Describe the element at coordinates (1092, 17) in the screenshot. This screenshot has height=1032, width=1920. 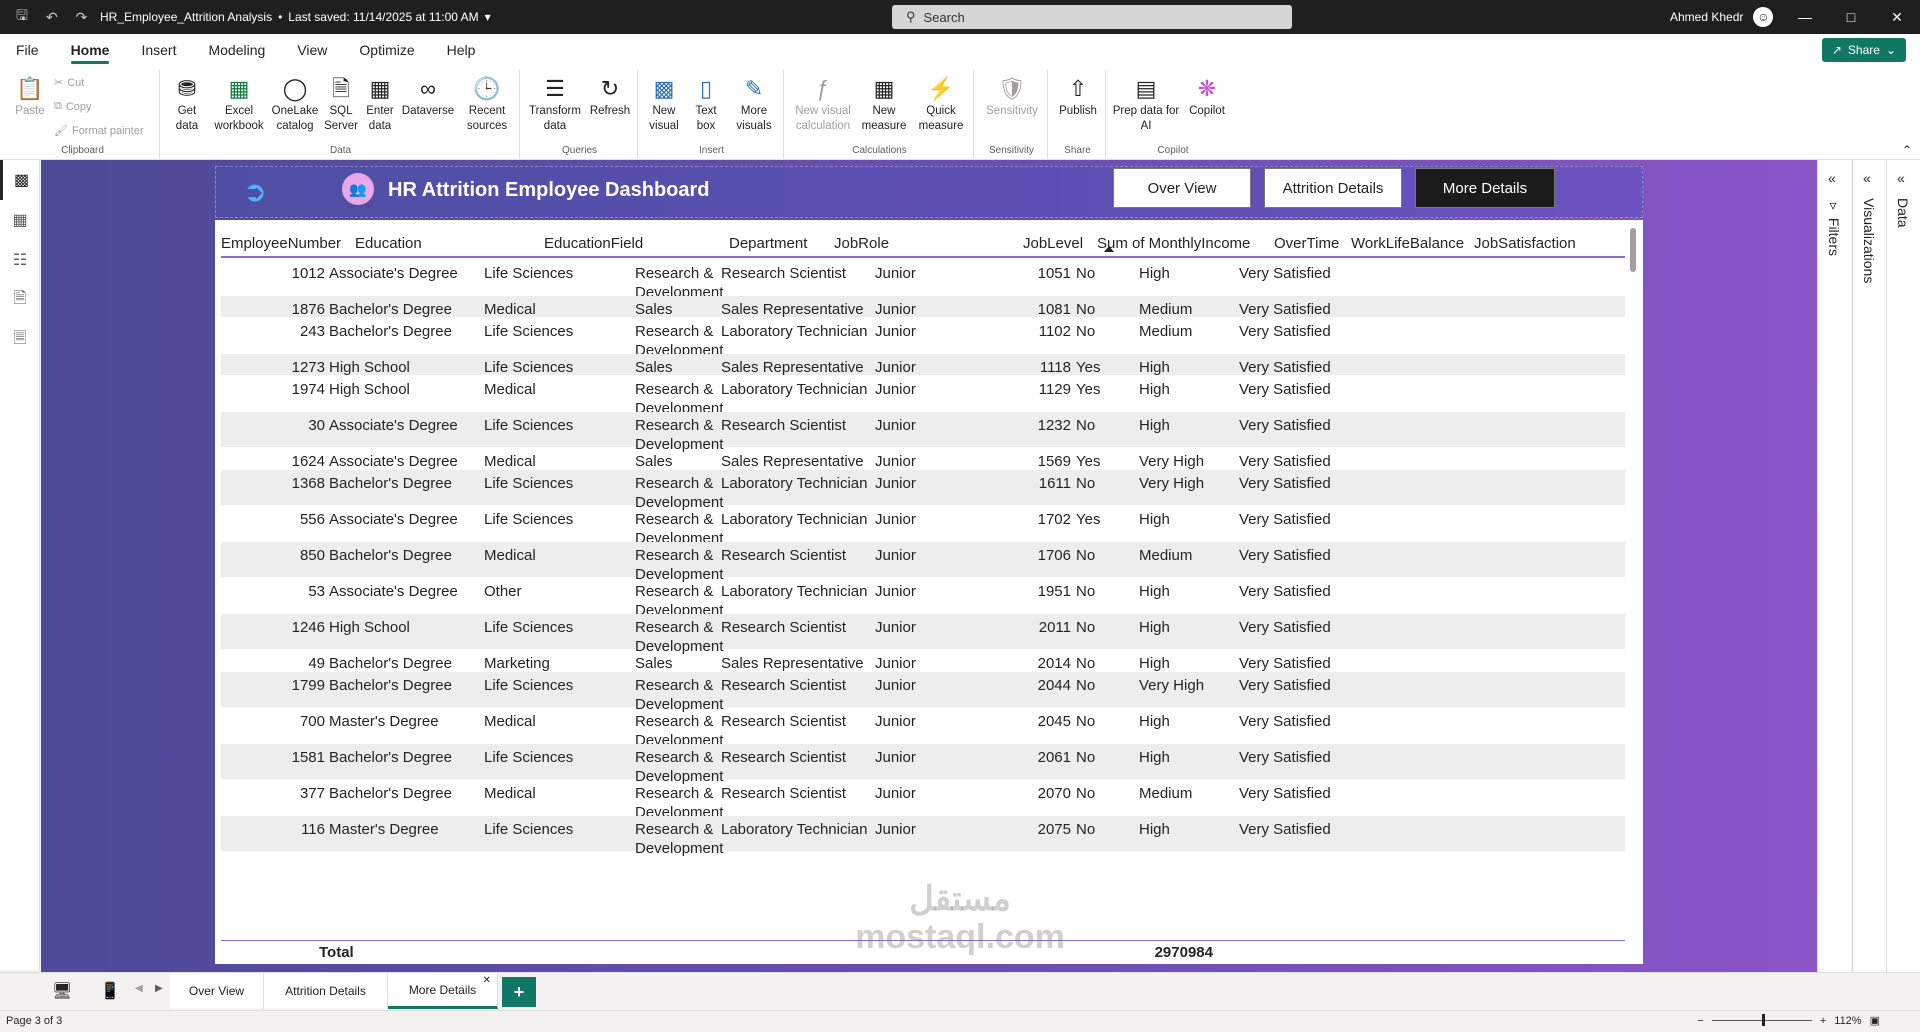
I see `search-input: ⚲ Search` at that location.